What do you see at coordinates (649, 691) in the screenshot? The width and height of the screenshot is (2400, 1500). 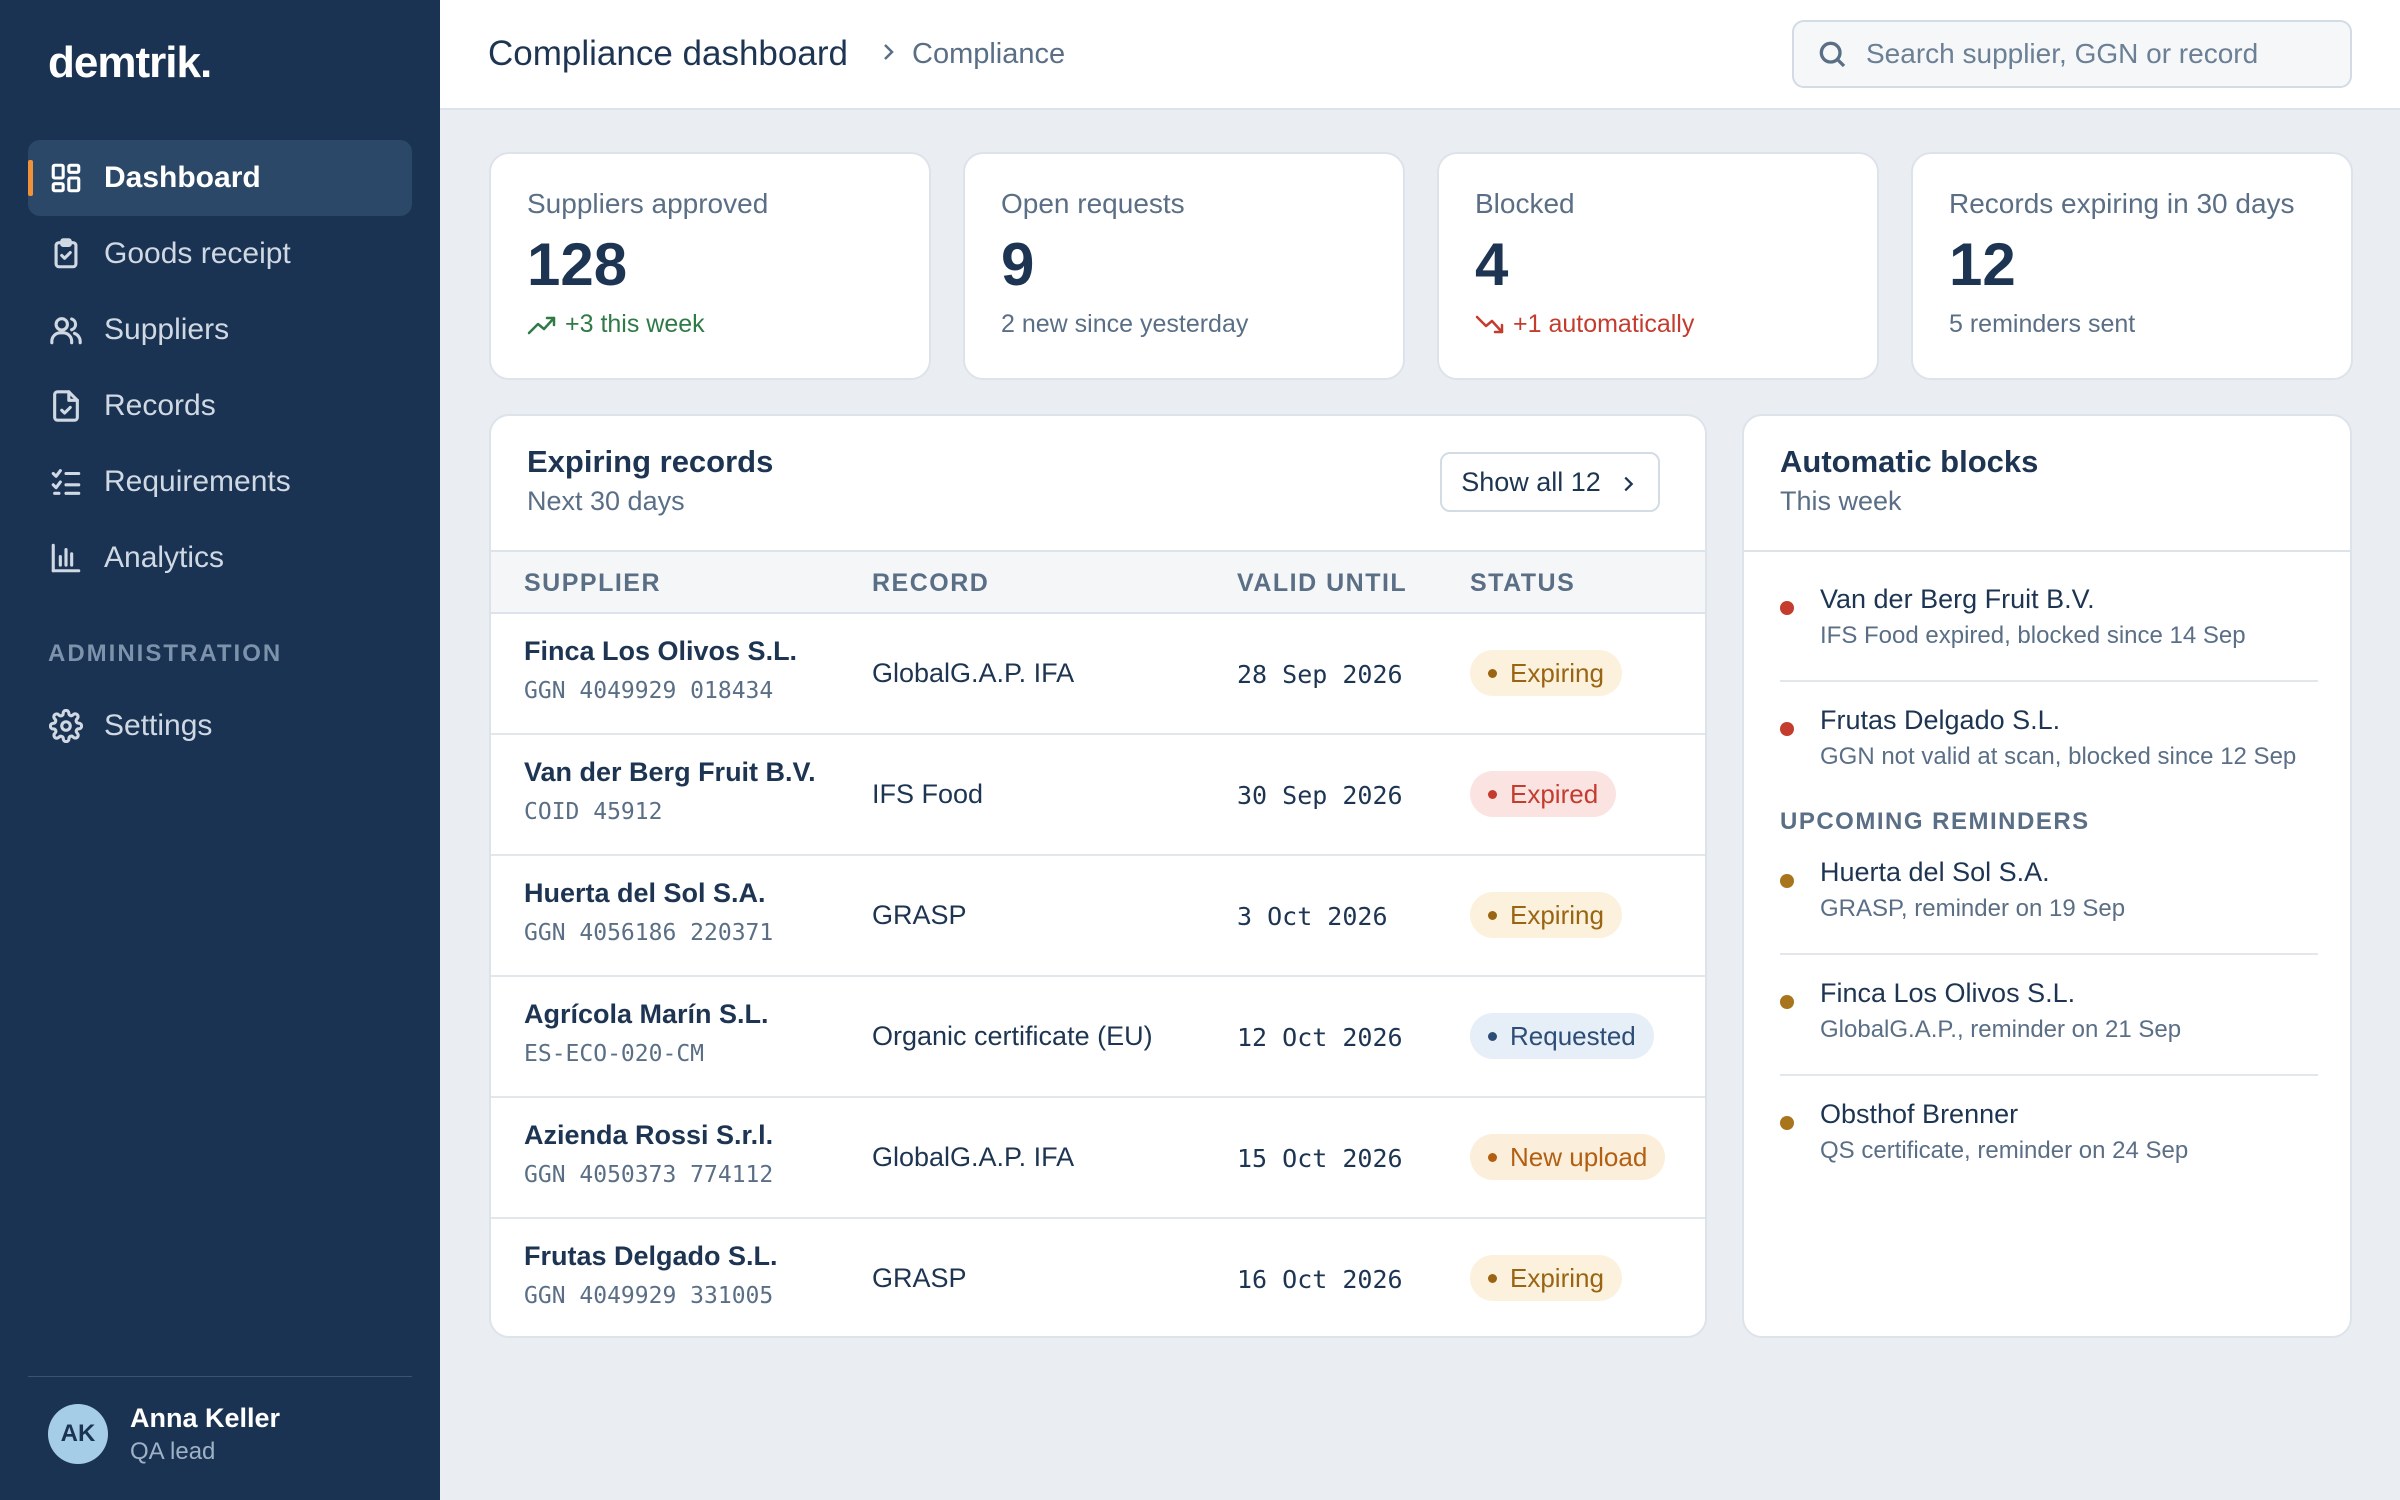 I see `supplier-id: GGN 4049929 018434` at bounding box center [649, 691].